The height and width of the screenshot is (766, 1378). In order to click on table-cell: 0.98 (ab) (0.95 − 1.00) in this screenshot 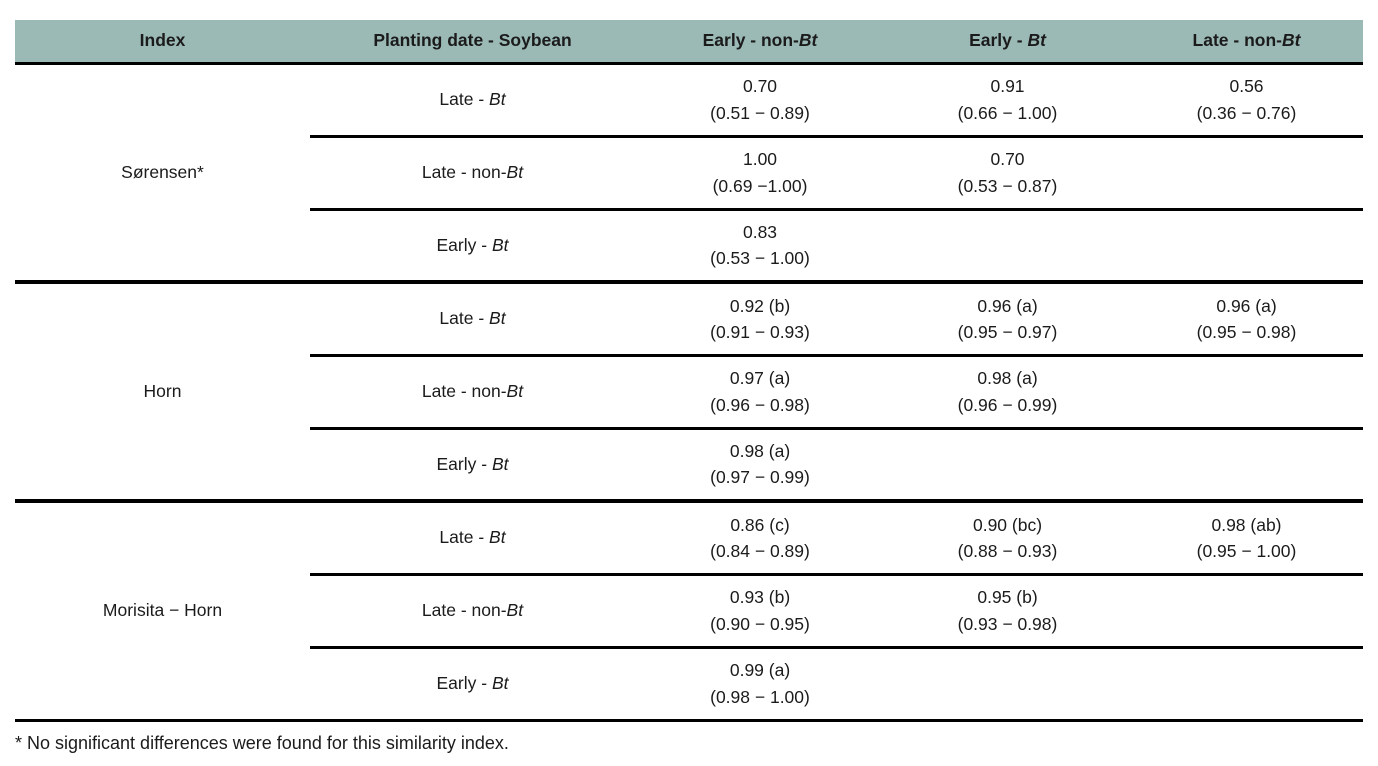, I will do `click(1246, 538)`.